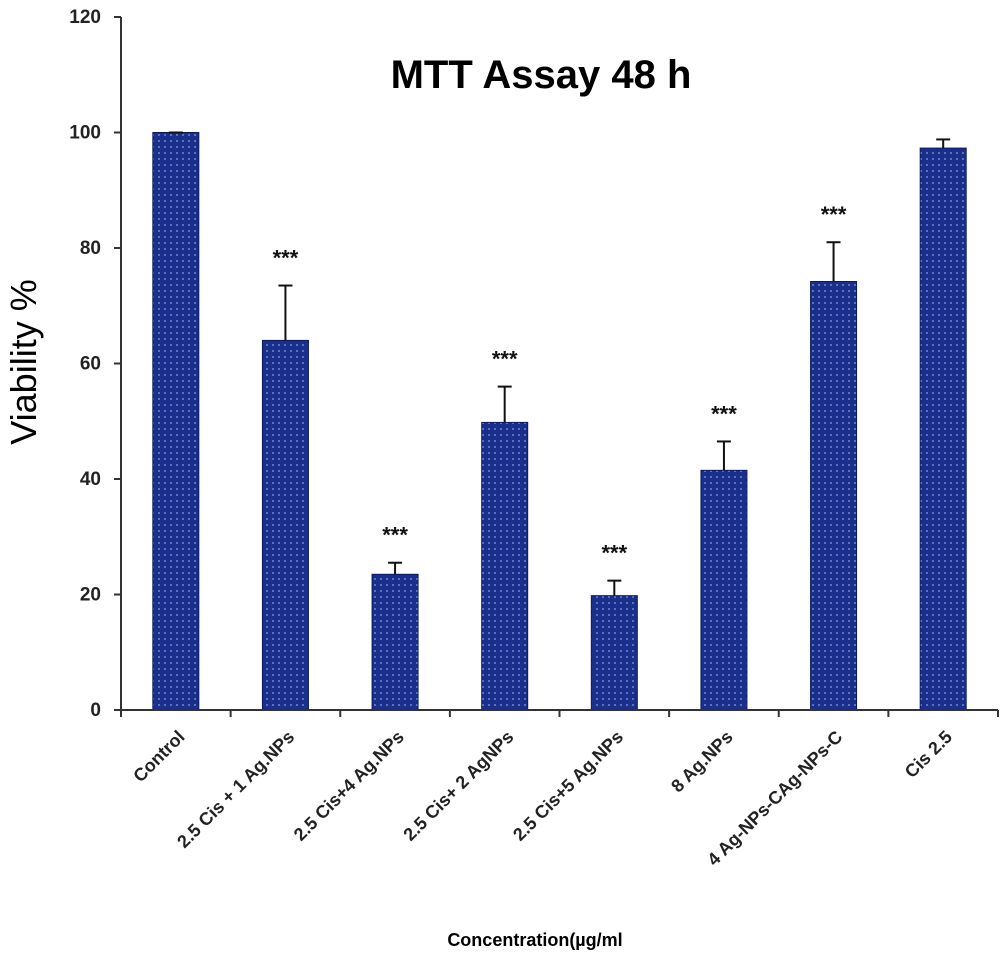 The image size is (1000, 961). I want to click on y-tick-label: 120, so click(85, 17).